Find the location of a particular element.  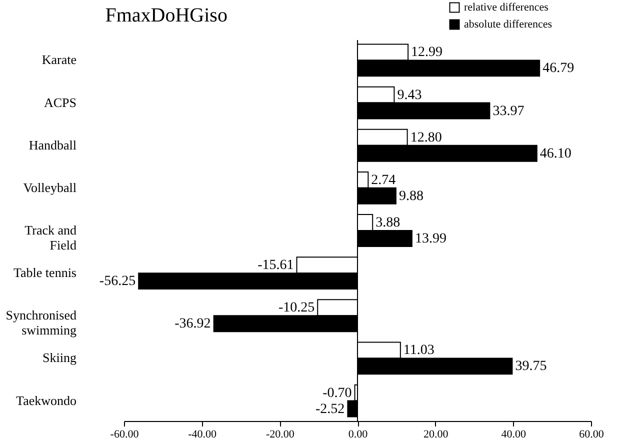

legend-label: absolute differences is located at coordinates (508, 24).